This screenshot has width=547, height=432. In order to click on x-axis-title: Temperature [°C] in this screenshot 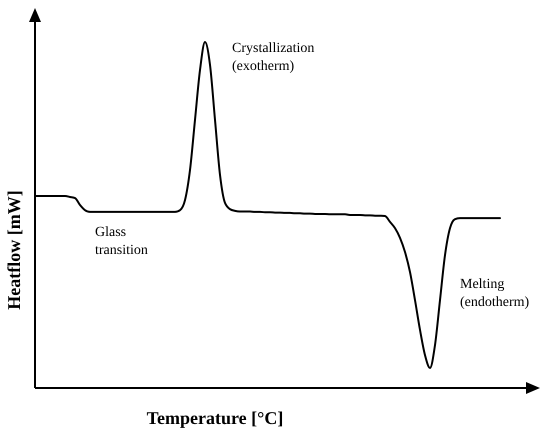, I will do `click(215, 418)`.